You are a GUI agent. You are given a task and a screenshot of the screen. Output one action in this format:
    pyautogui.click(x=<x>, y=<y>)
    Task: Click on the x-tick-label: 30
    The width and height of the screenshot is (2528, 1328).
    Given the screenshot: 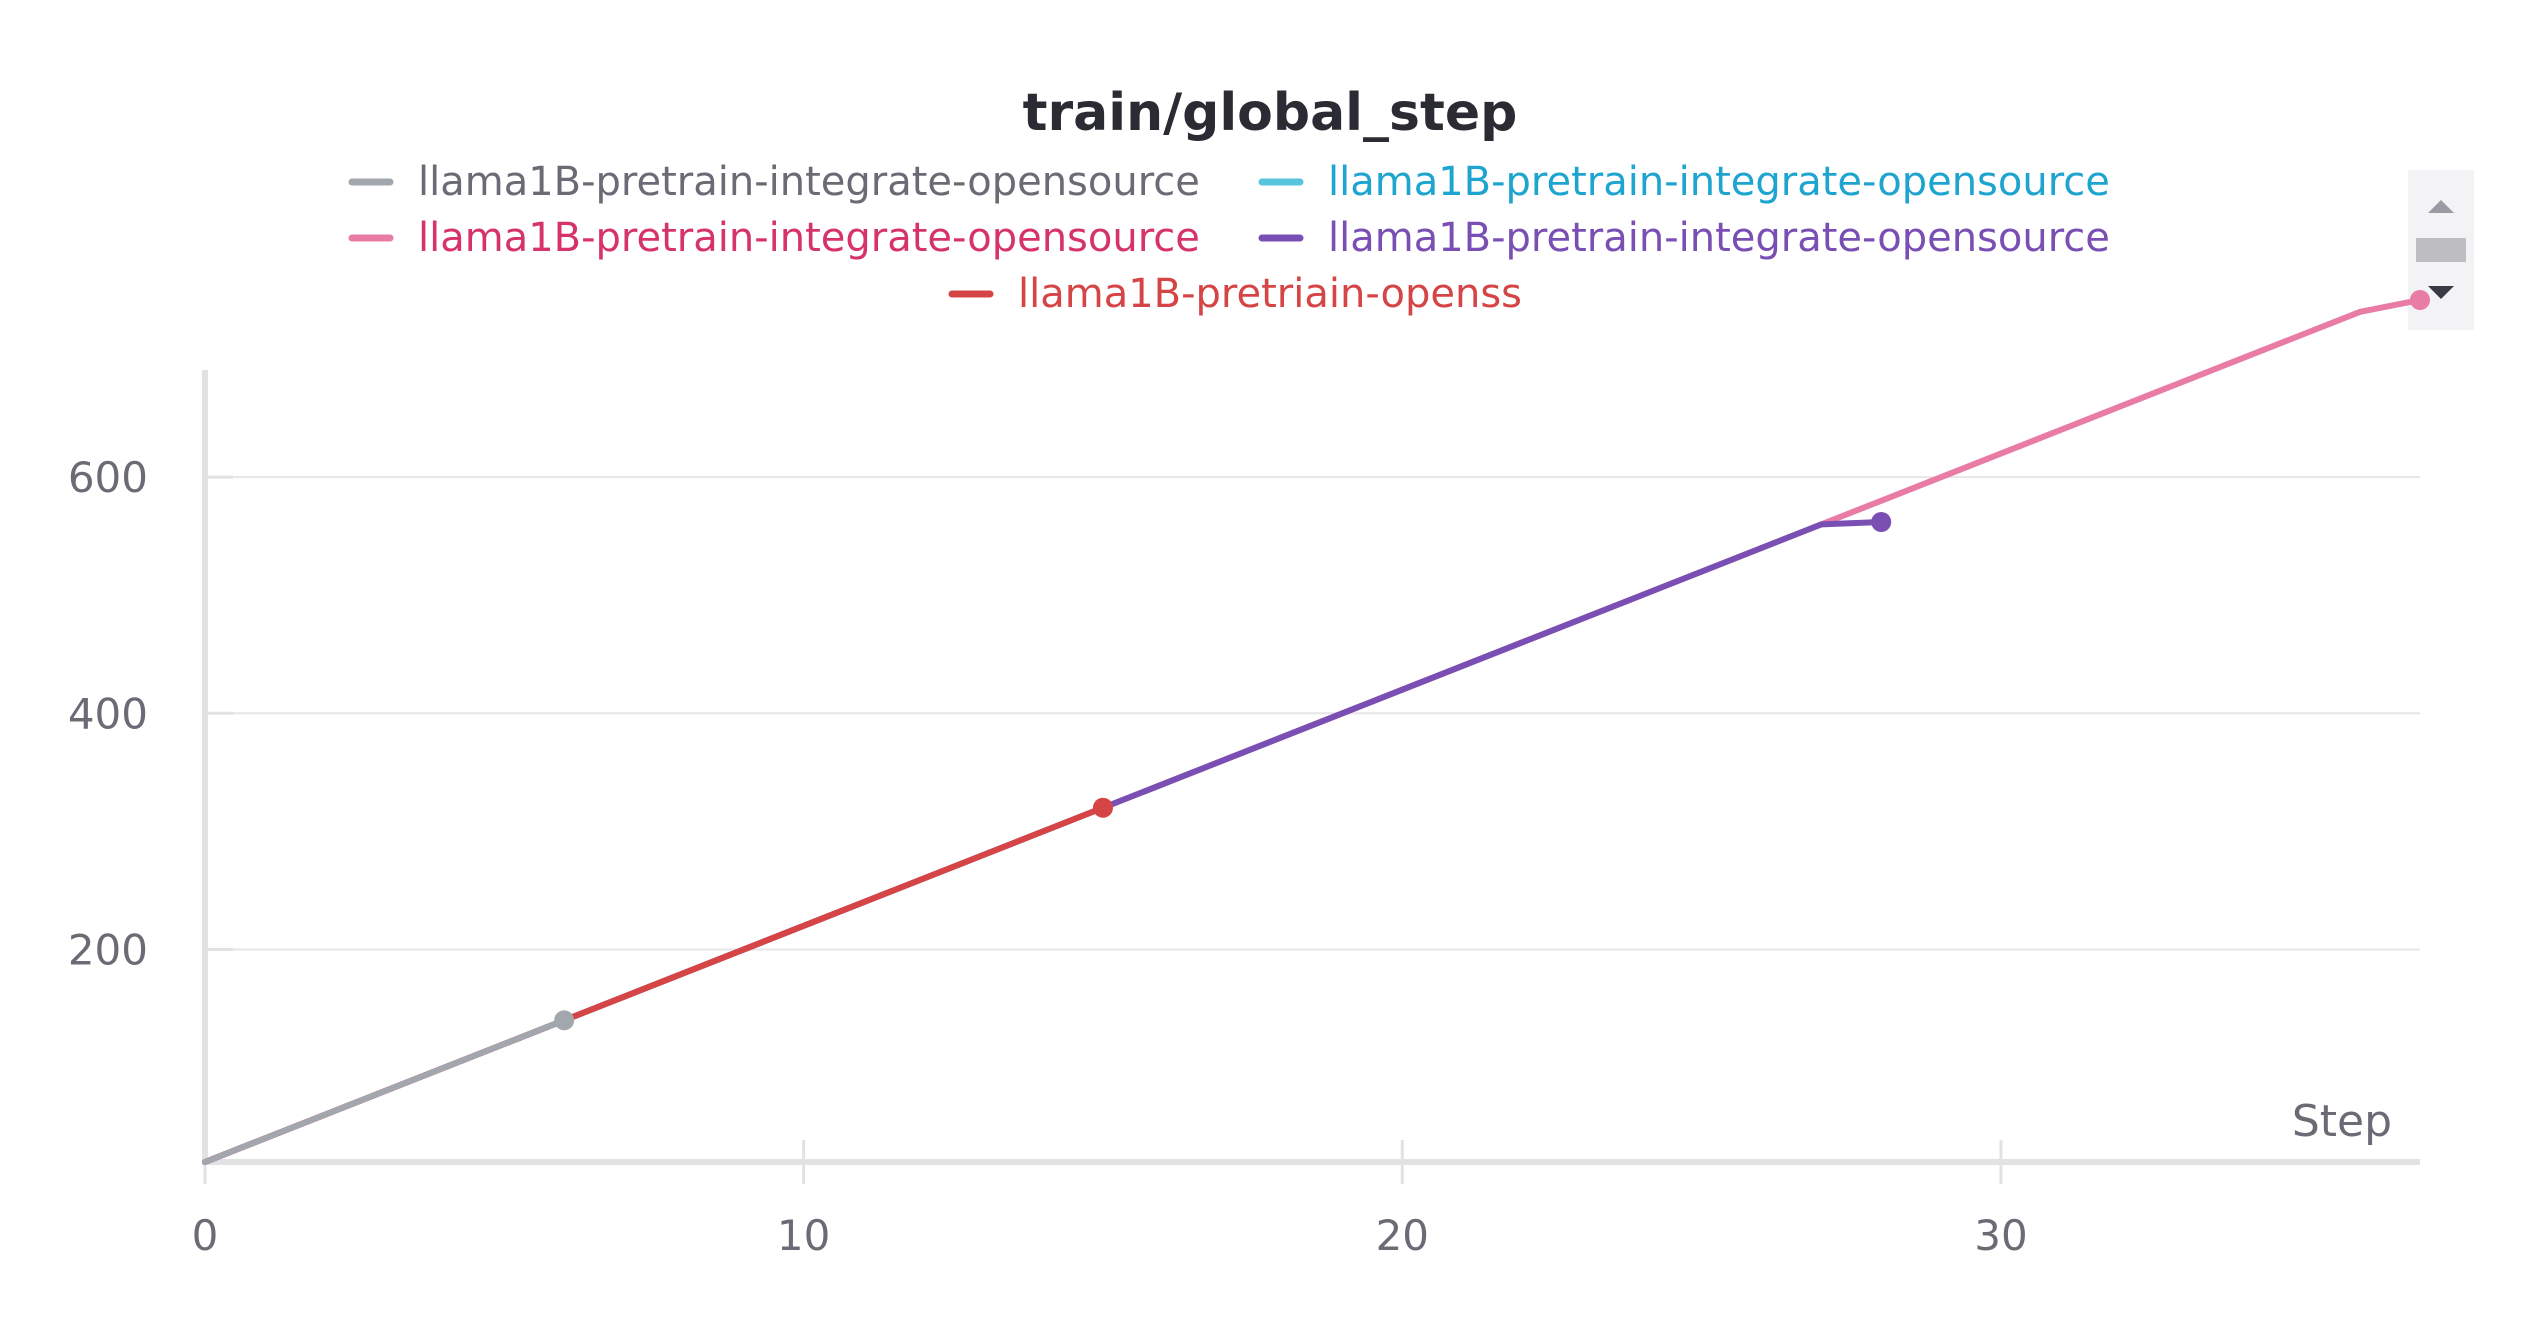 What is the action you would take?
    pyautogui.click(x=2000, y=1235)
    